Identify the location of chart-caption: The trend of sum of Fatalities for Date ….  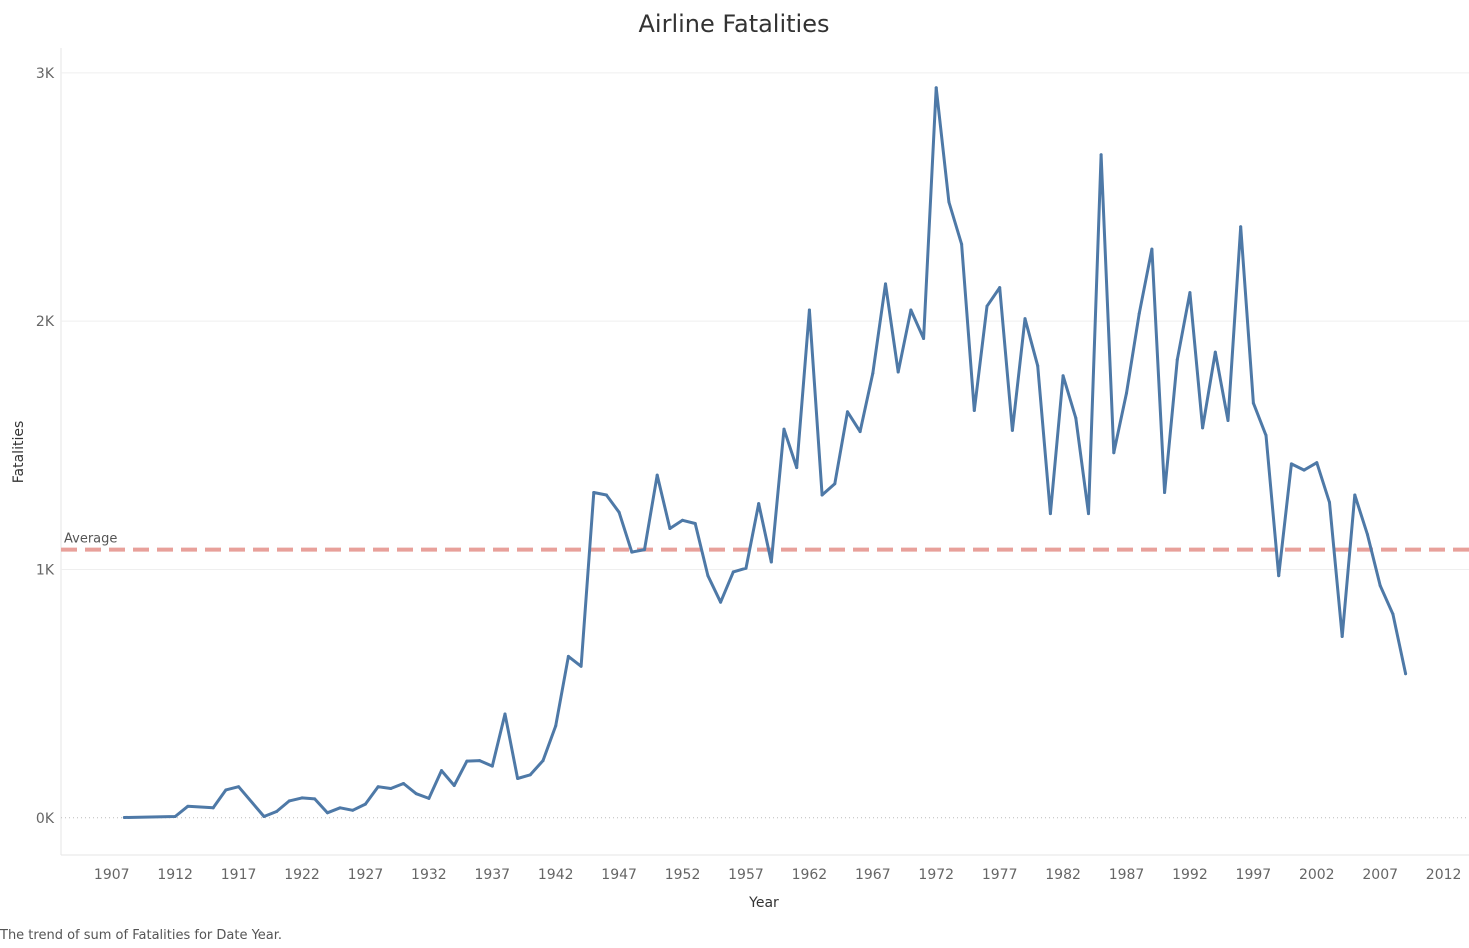
(141, 935).